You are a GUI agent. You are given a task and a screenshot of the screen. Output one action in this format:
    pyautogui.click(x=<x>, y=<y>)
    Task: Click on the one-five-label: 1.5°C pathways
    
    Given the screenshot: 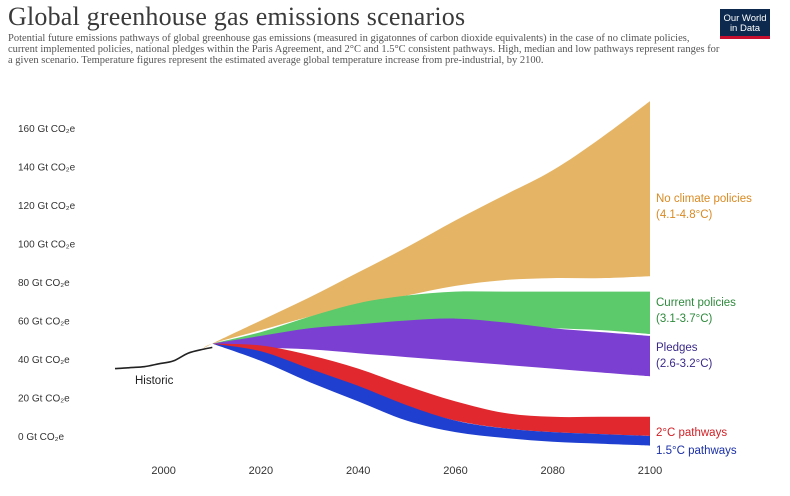 What is the action you would take?
    pyautogui.click(x=696, y=451)
    